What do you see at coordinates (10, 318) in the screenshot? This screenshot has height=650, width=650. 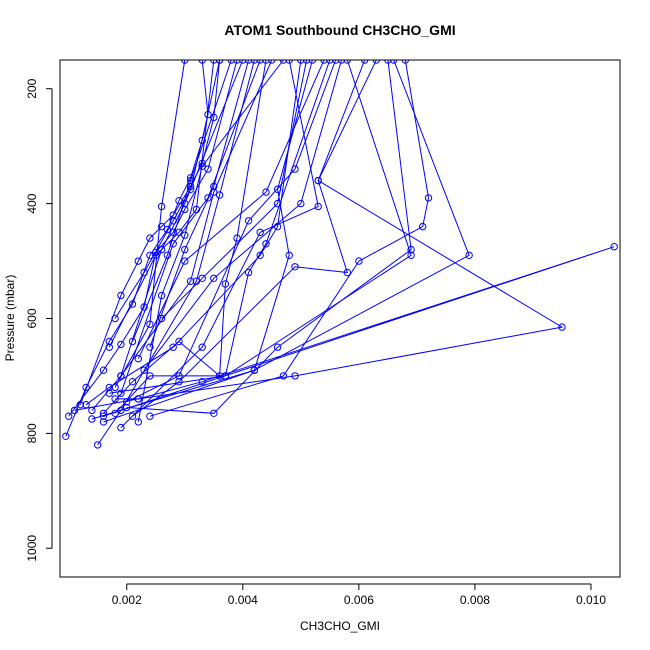 I see `y-axis-label: Pressure (mbar)` at bounding box center [10, 318].